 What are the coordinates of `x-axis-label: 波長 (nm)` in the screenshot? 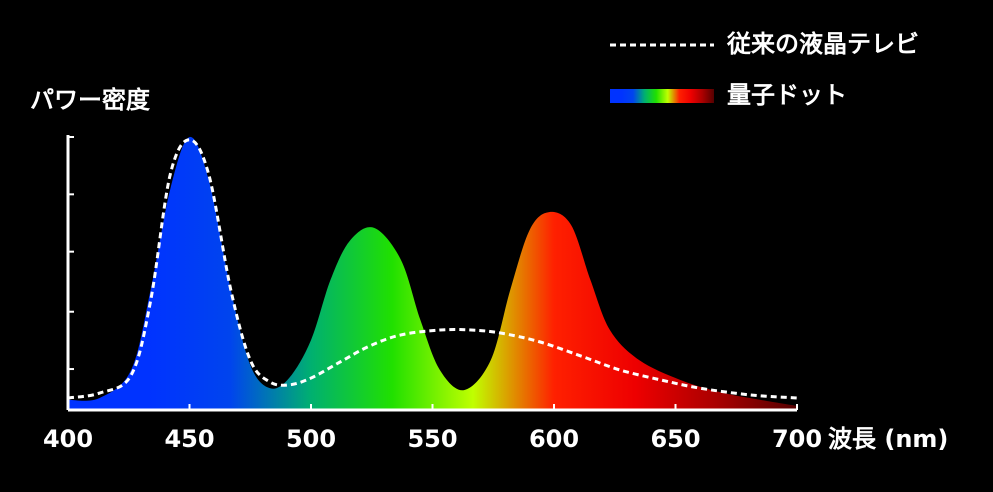 It's located at (888, 439).